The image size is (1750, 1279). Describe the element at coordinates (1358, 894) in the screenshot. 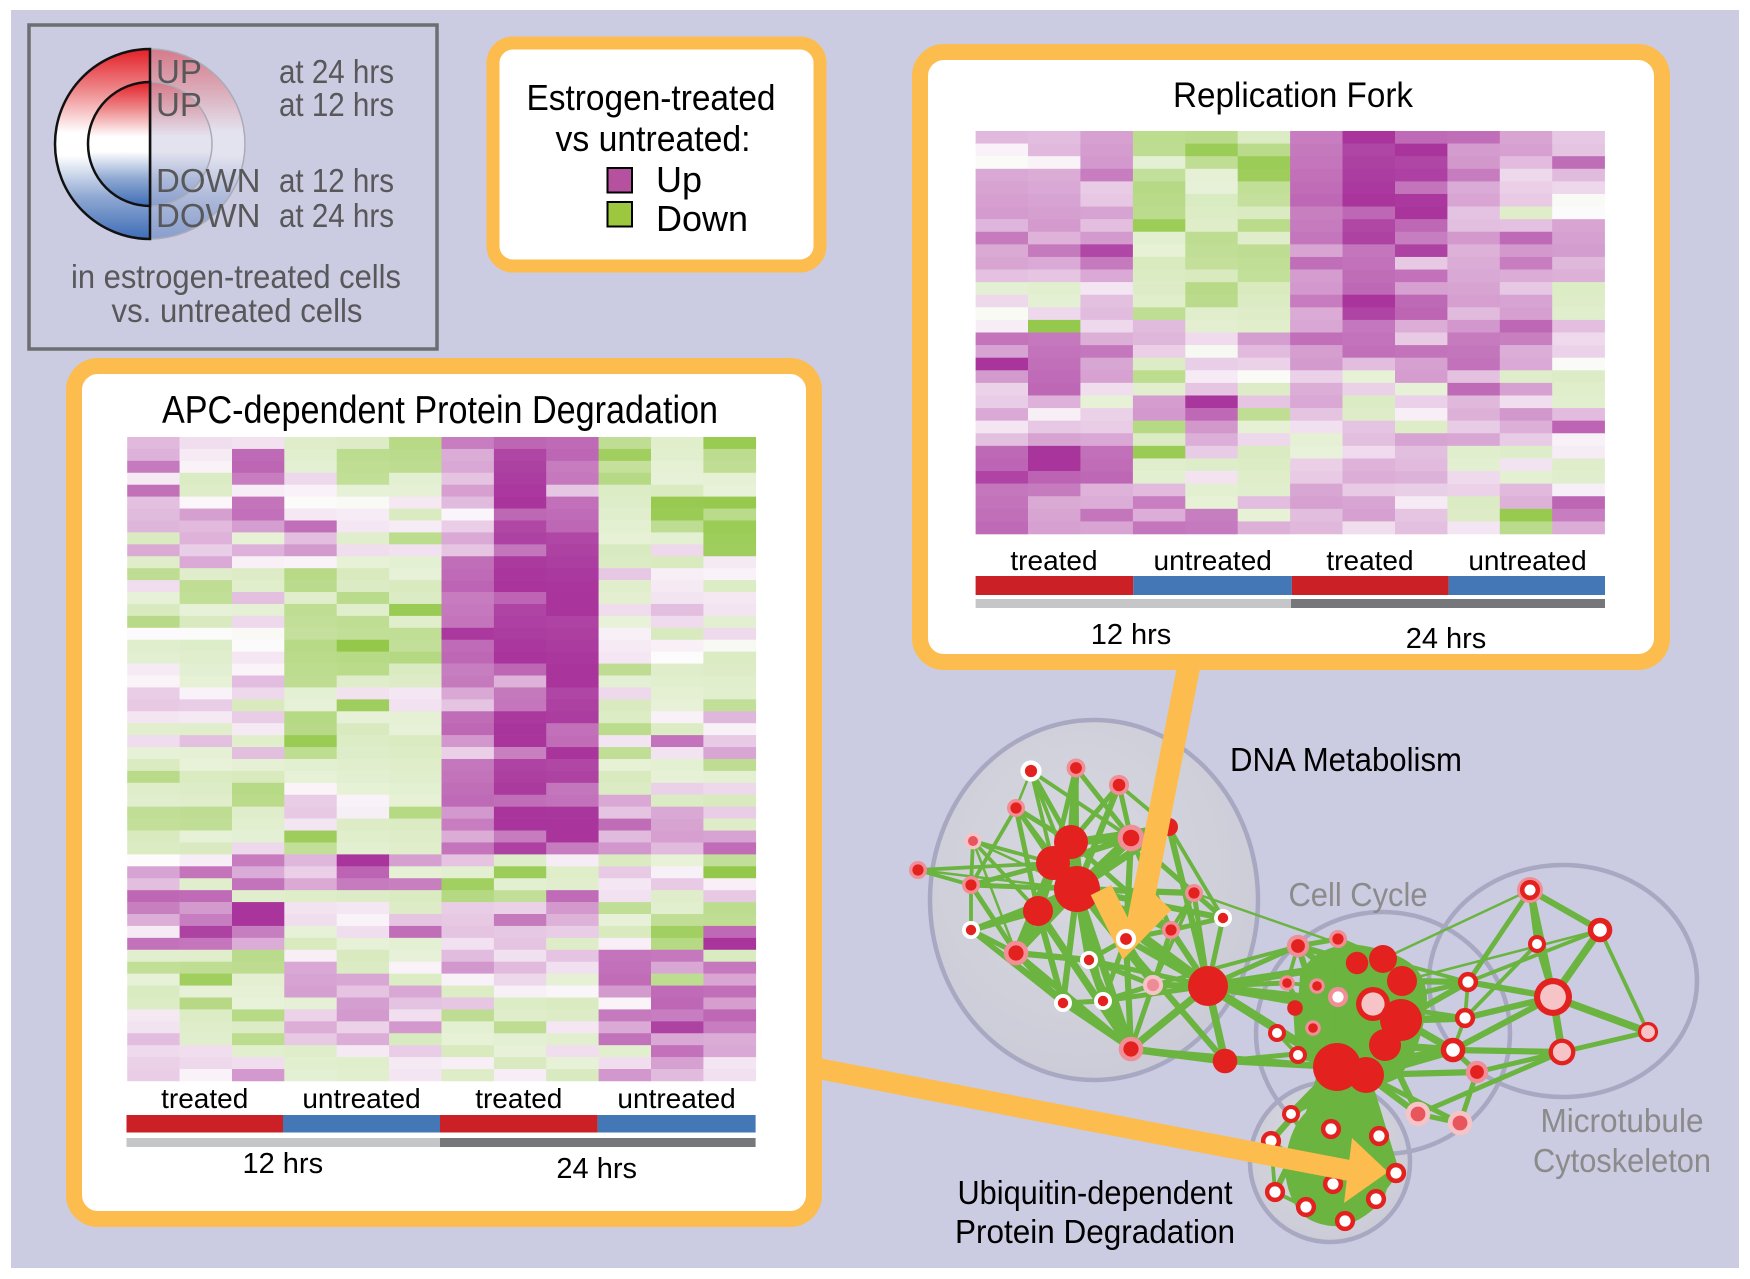

I see `svg-text: Cell Cycle` at that location.